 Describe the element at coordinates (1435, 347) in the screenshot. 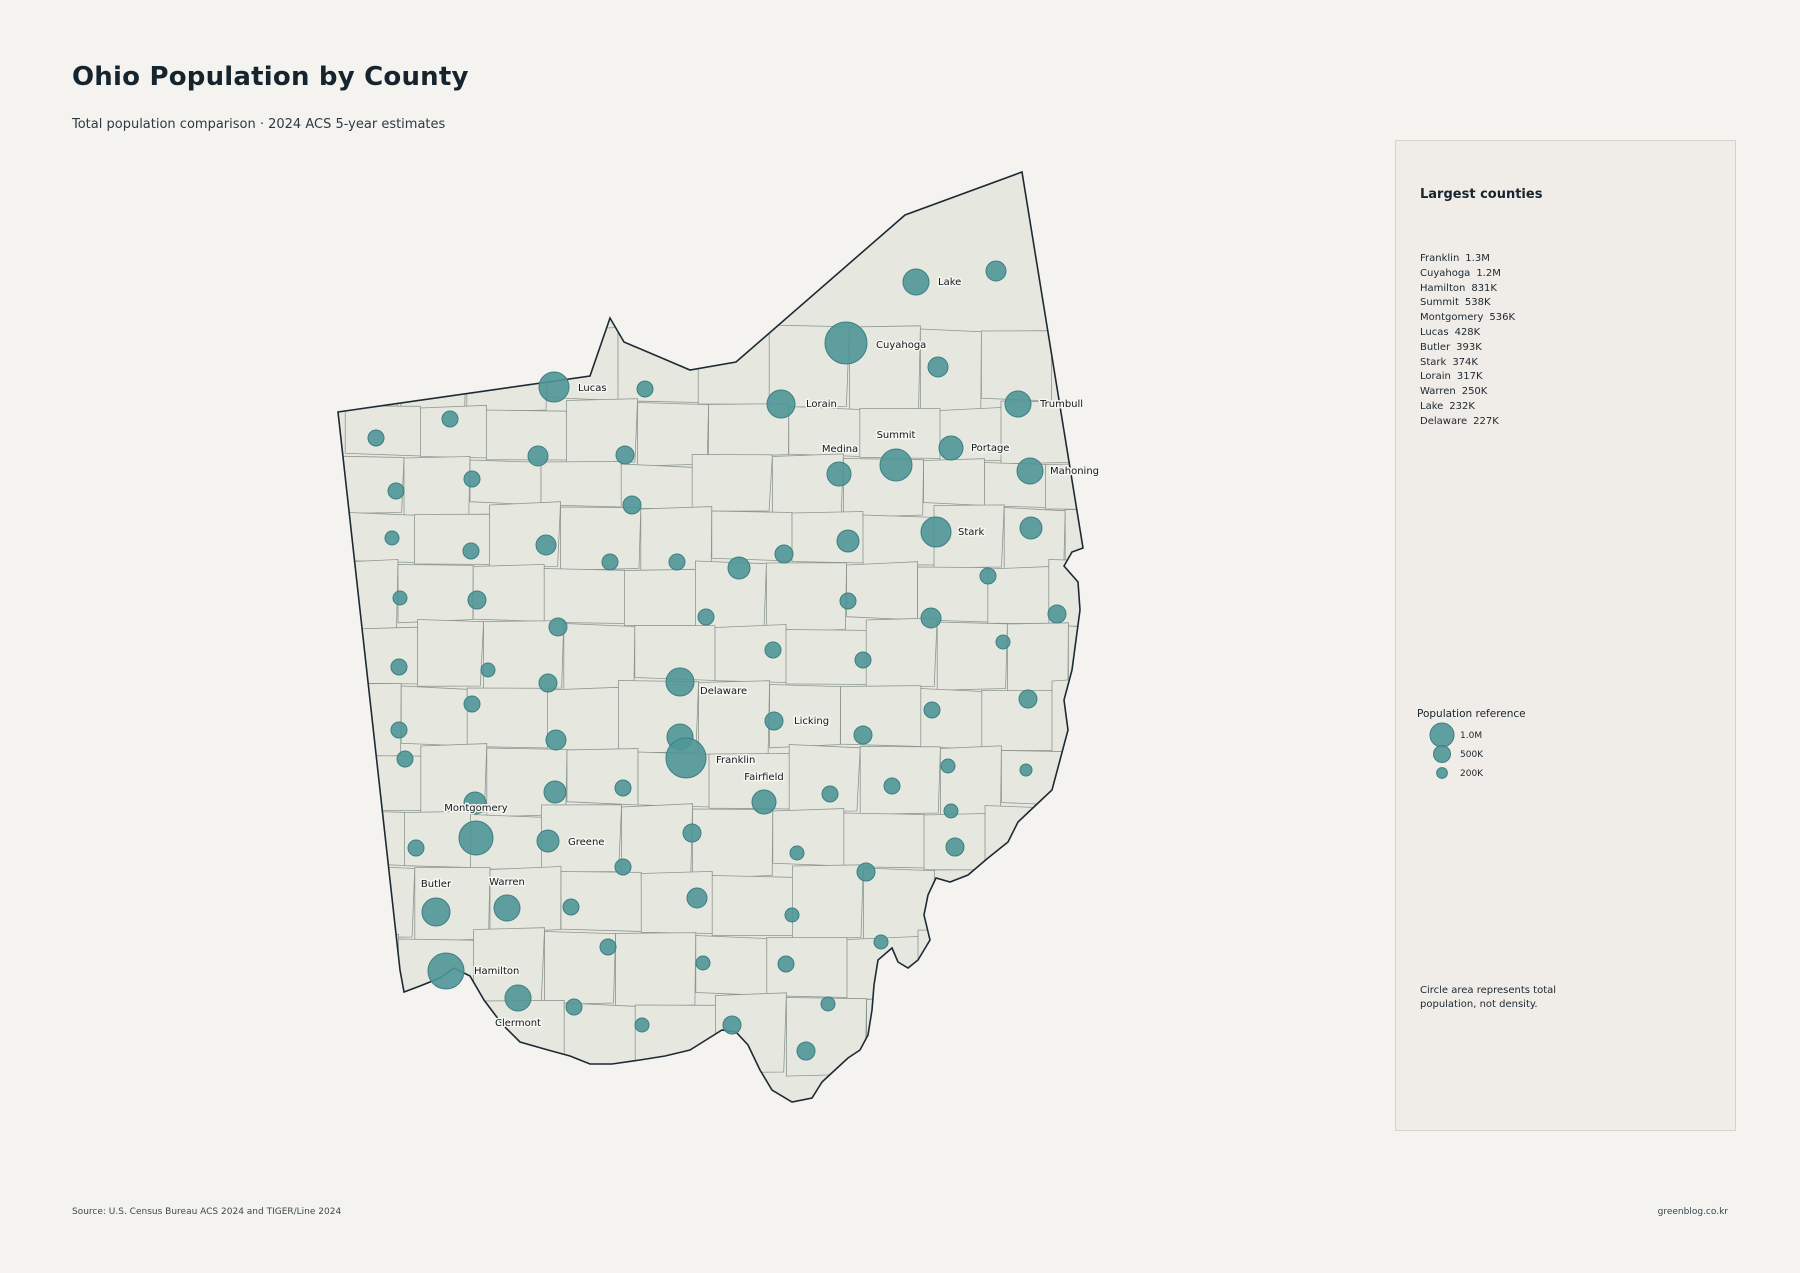

I see `county-name: Butler` at that location.